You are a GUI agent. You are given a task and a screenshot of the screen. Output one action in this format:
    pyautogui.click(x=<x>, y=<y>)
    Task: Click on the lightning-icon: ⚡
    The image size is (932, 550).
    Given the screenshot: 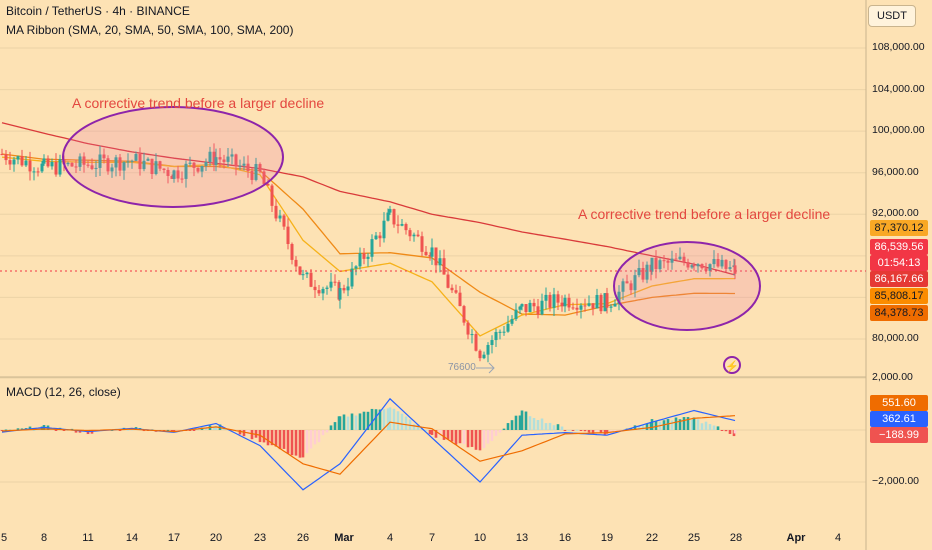 What is the action you would take?
    pyautogui.click(x=732, y=365)
    